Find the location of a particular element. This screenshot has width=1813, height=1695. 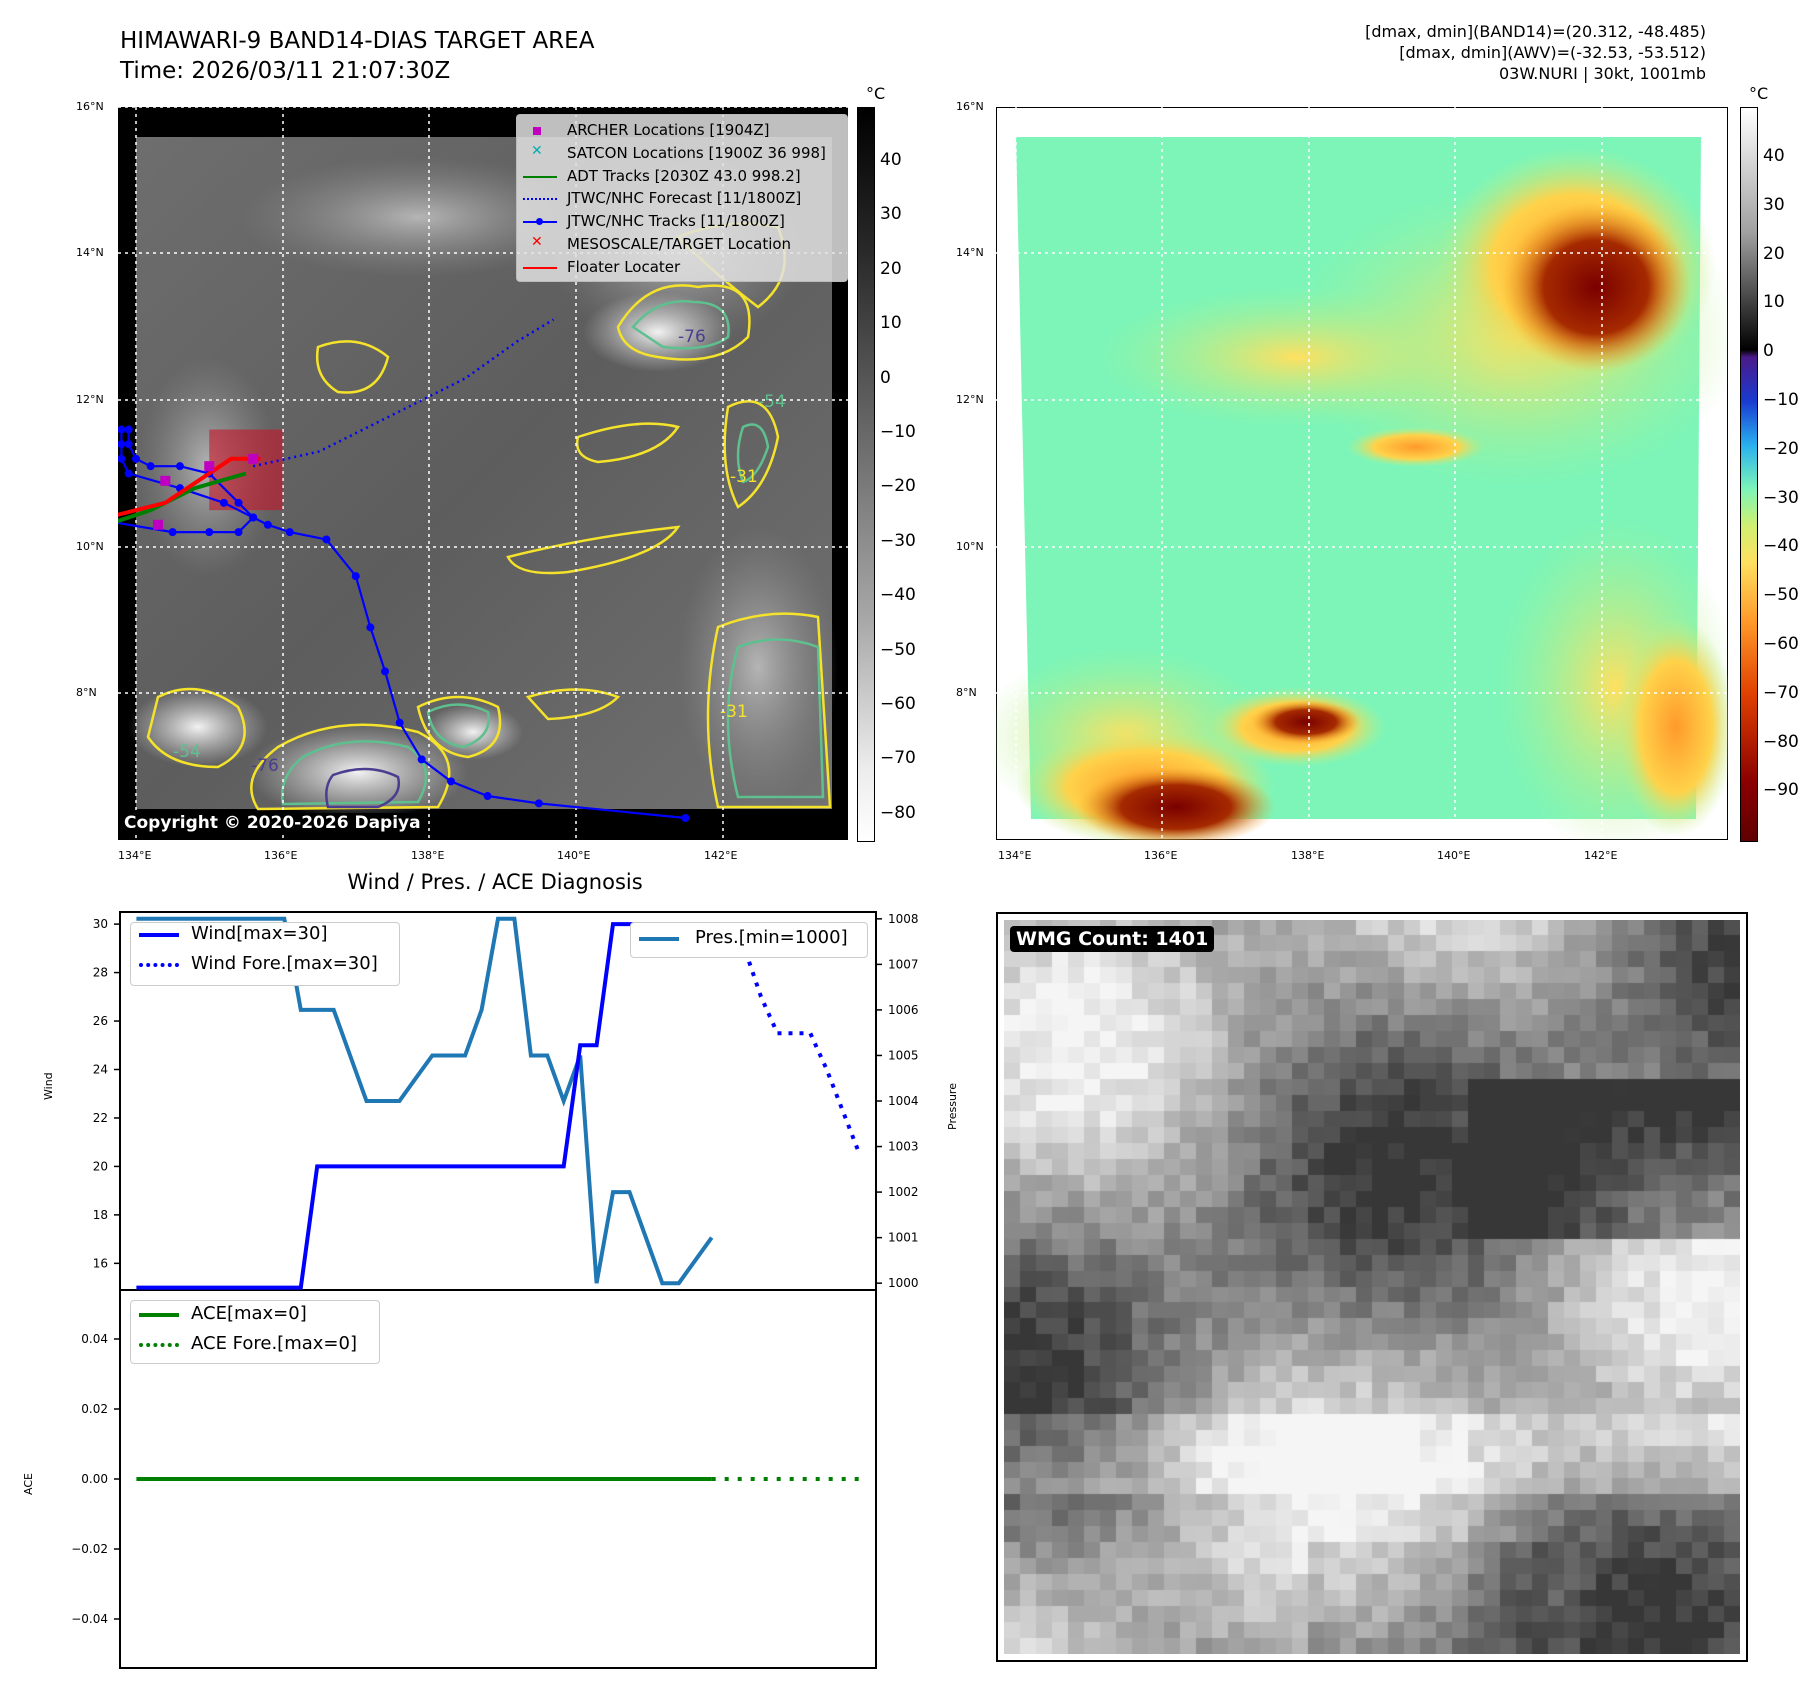

cold-cloud-region is located at coordinates (1306, 722).